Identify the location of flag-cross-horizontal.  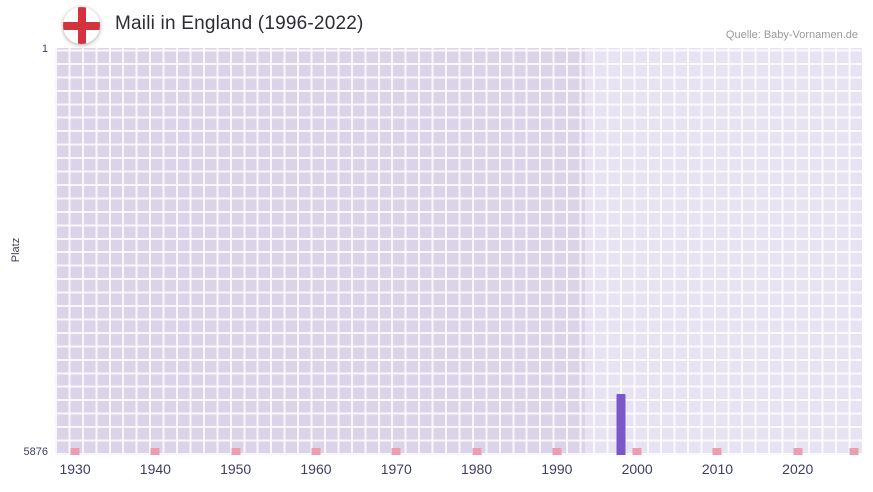
(81, 25).